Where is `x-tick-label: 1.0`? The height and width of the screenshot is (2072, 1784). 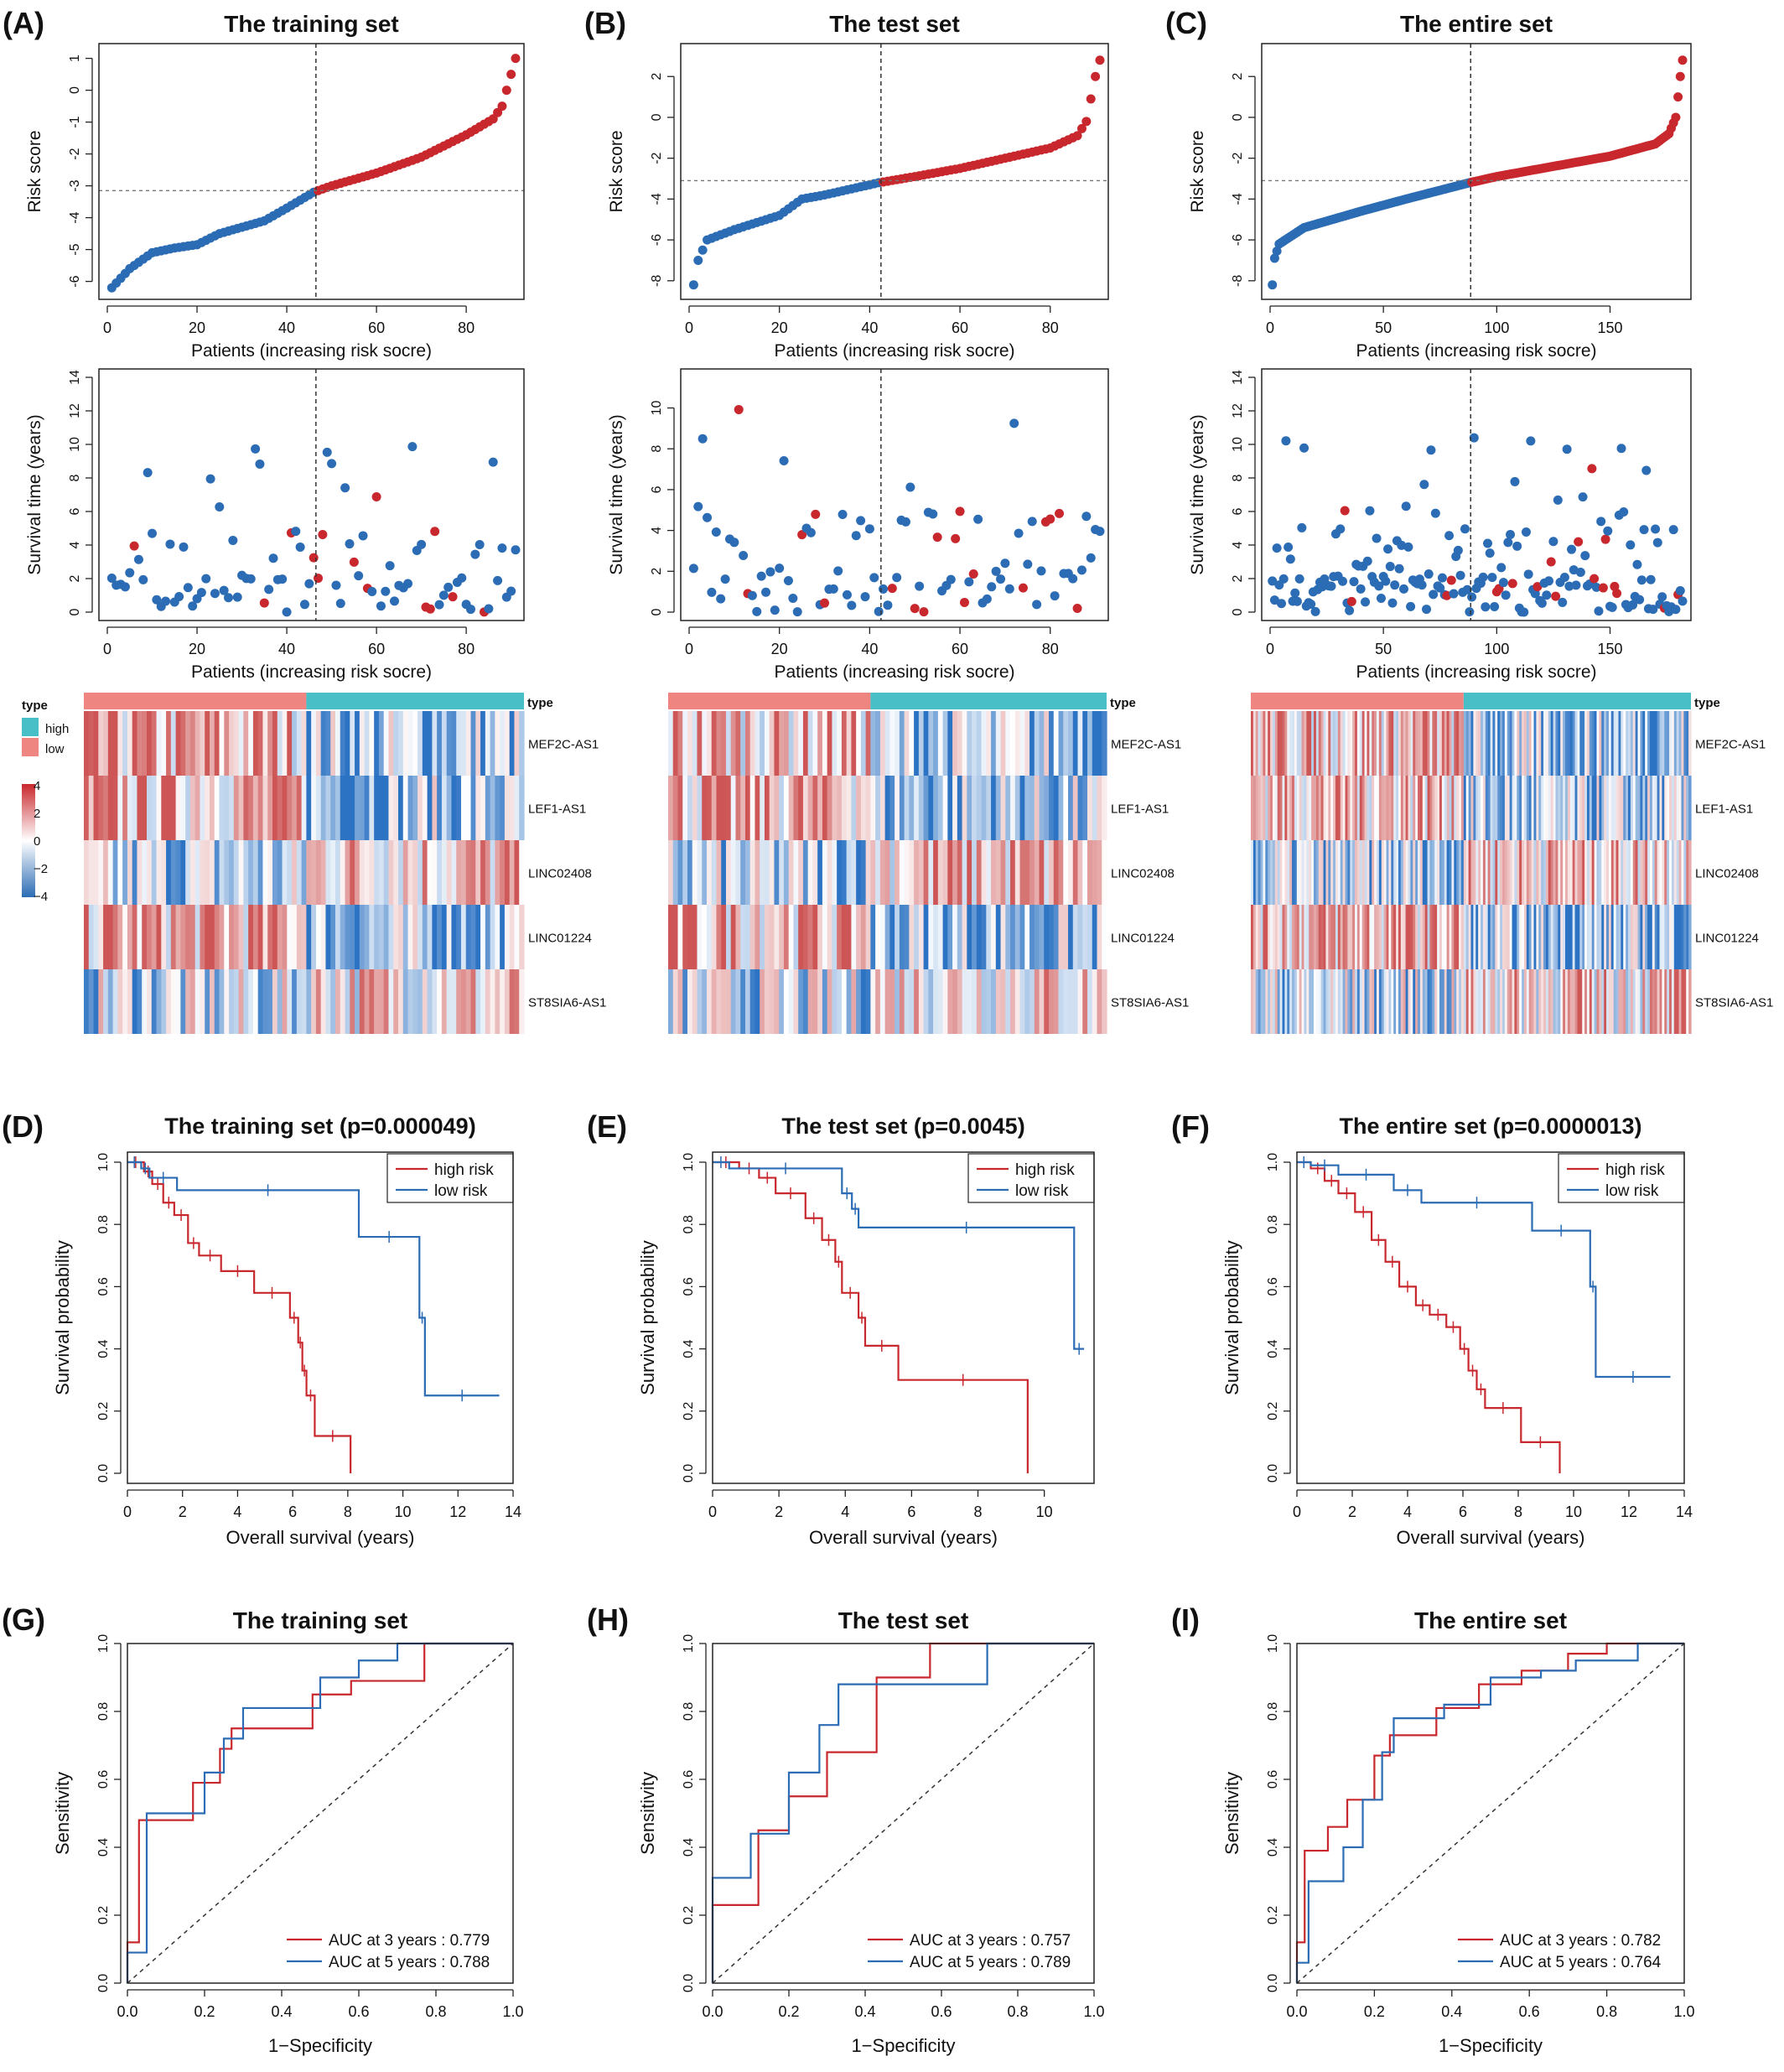 x-tick-label: 1.0 is located at coordinates (1683, 2011).